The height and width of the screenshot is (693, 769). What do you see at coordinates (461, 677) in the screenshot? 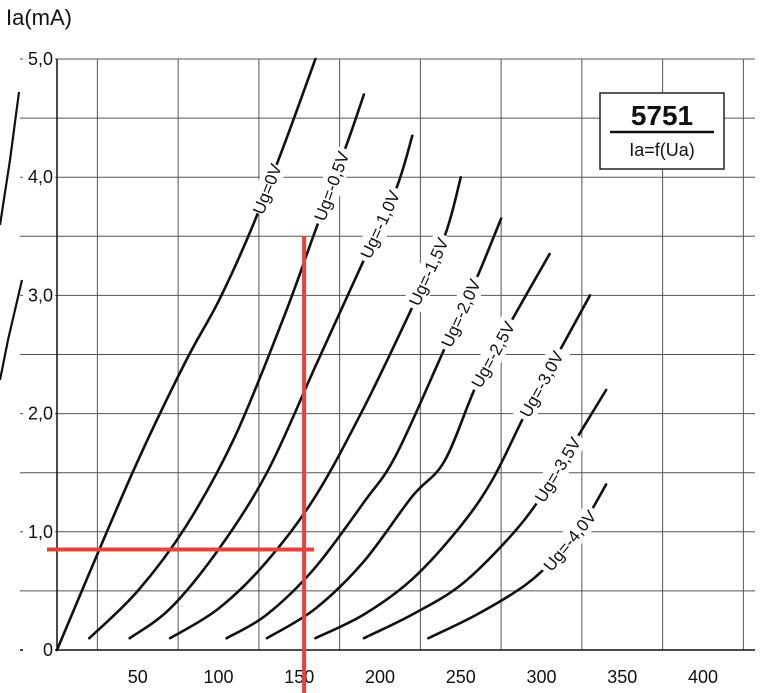
I see `x-tick-label: 250` at bounding box center [461, 677].